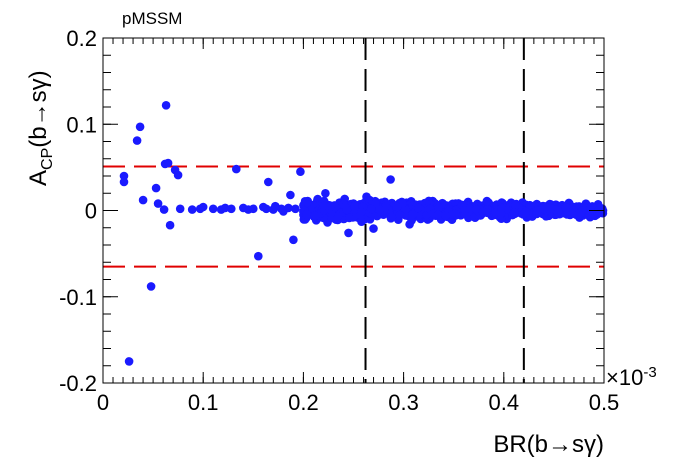 The width and height of the screenshot is (696, 474). What do you see at coordinates (78, 297) in the screenshot?
I see `y-tick-label: -0.1` at bounding box center [78, 297].